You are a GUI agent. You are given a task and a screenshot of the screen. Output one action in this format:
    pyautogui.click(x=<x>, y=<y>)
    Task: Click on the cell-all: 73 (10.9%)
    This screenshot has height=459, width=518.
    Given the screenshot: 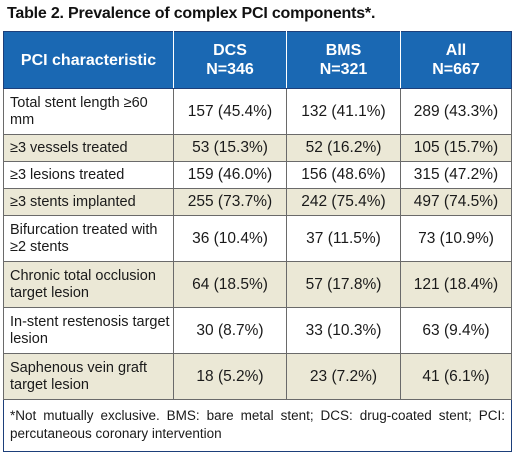 What is the action you would take?
    pyautogui.click(x=456, y=238)
    